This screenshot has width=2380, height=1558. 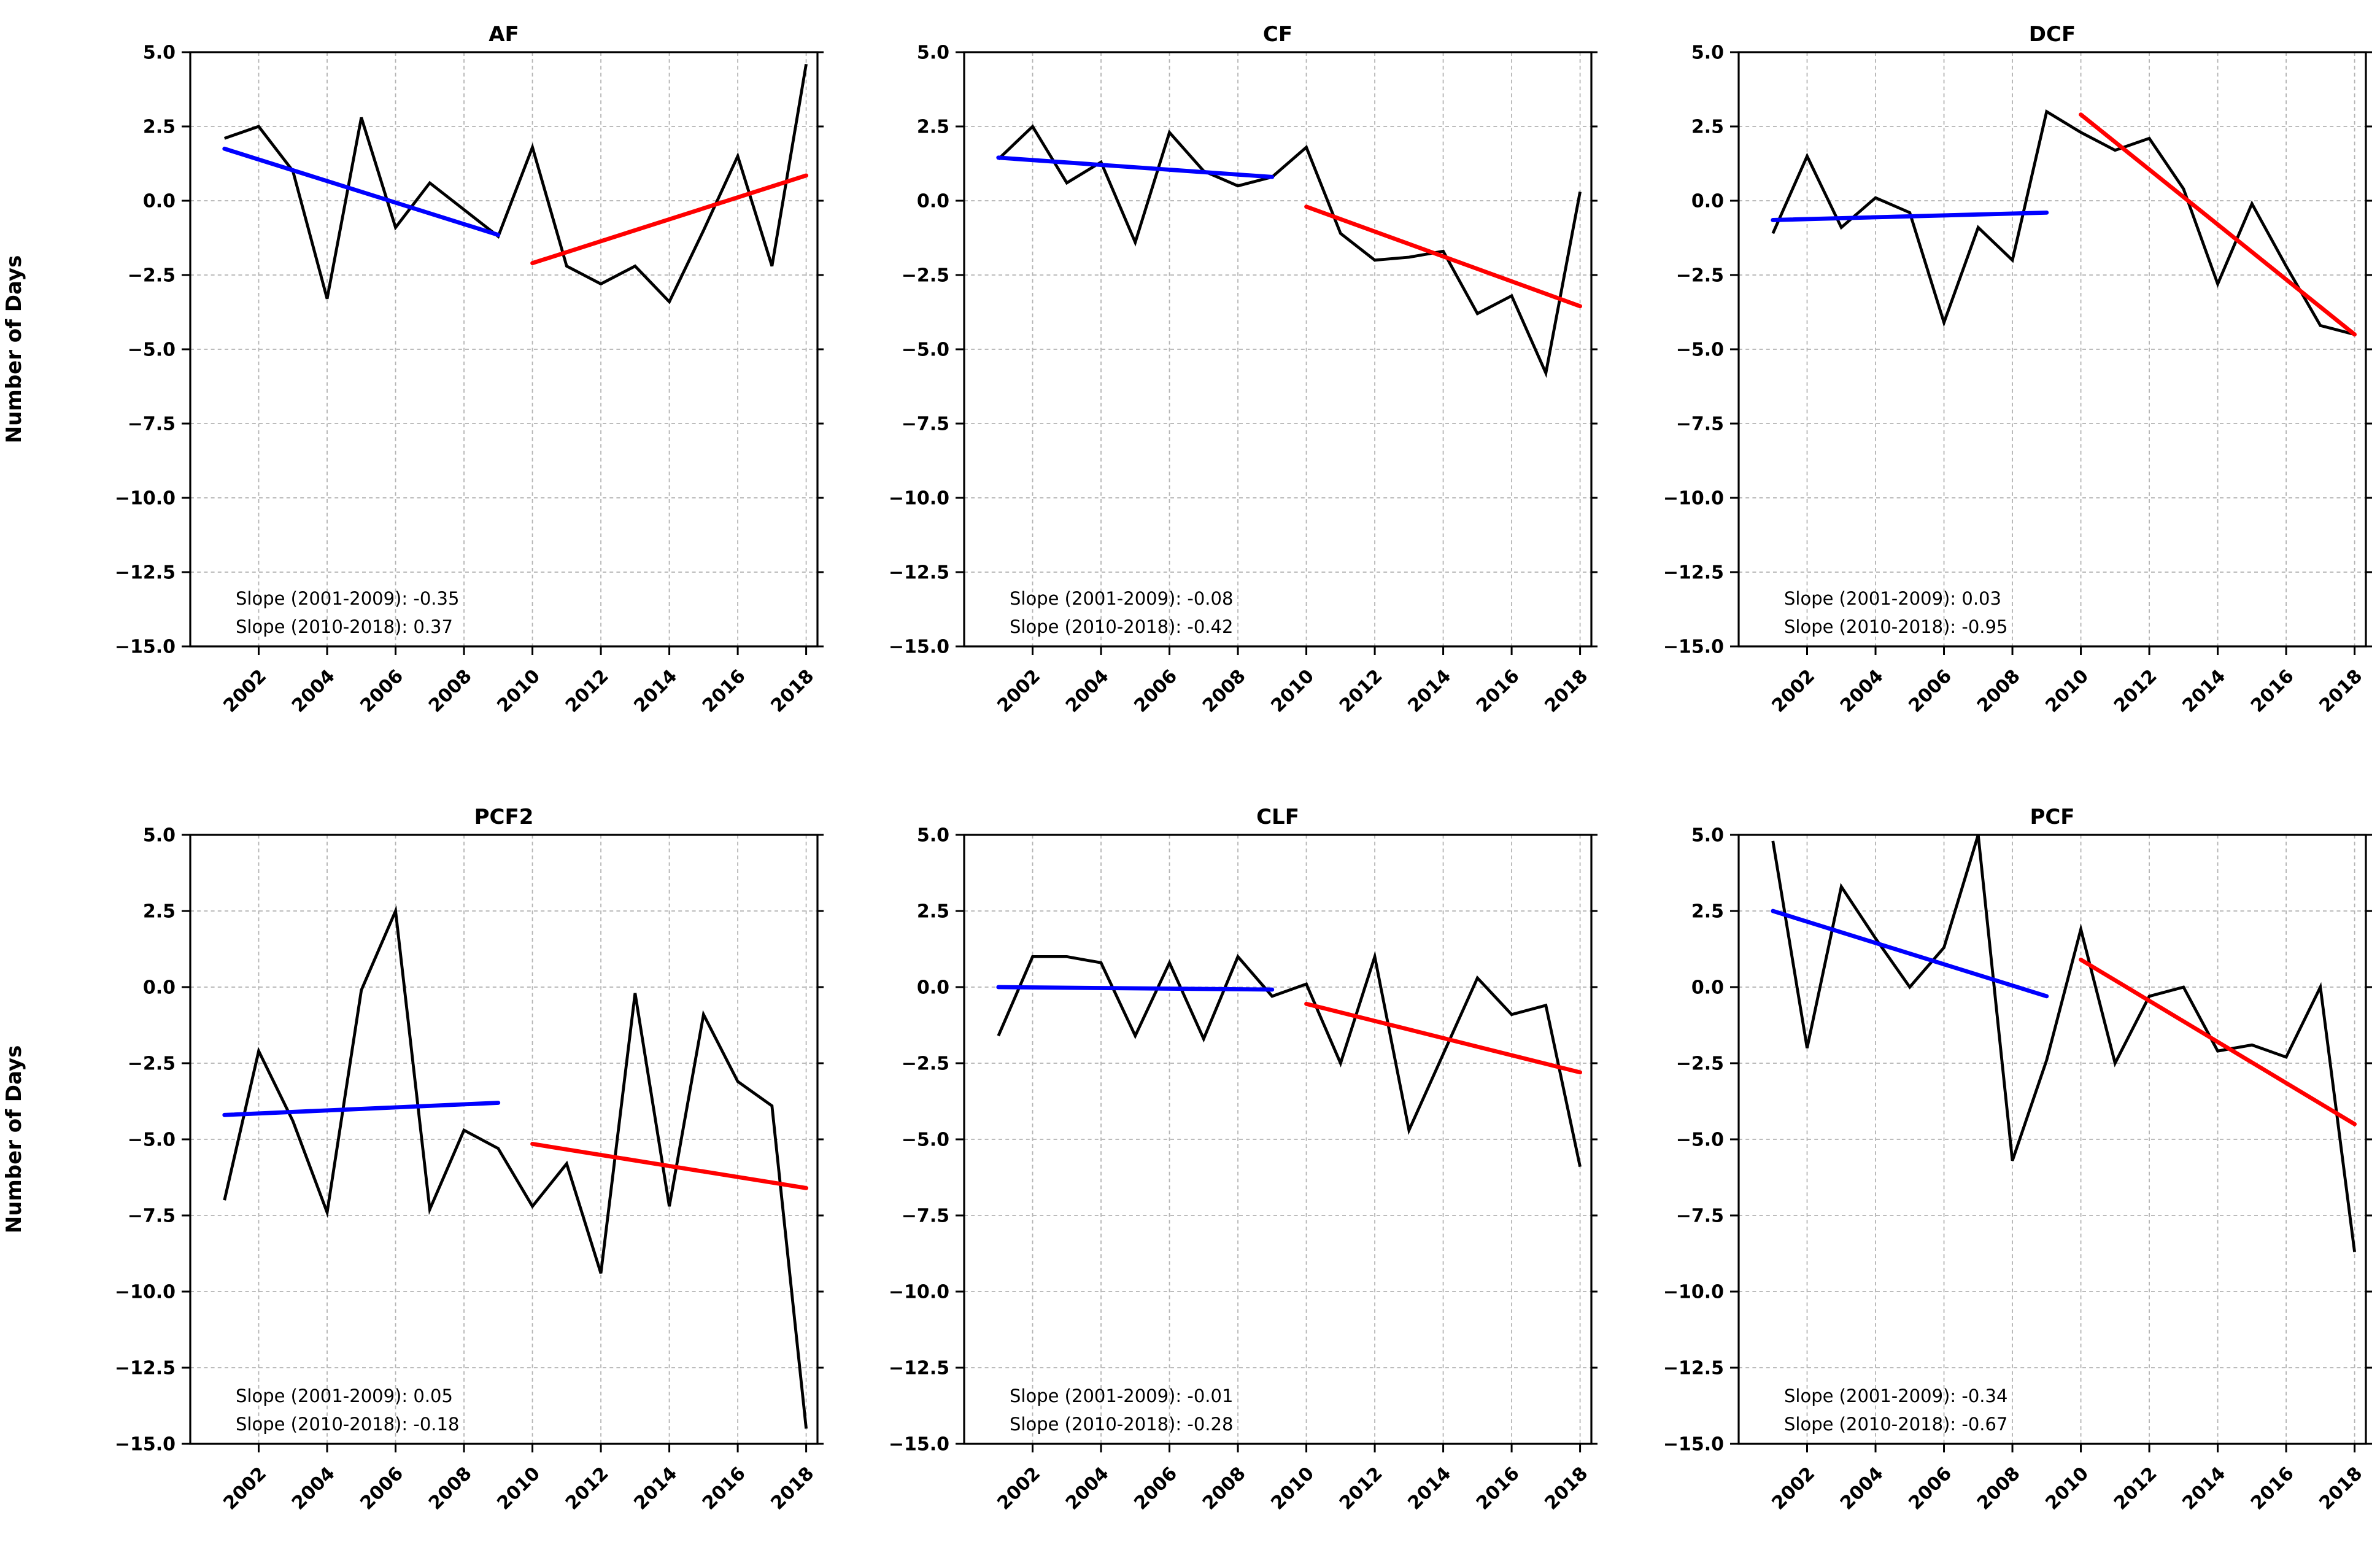 I want to click on slope-annotation-2: Slope (2010-2018): -0.42, so click(x=1121, y=626).